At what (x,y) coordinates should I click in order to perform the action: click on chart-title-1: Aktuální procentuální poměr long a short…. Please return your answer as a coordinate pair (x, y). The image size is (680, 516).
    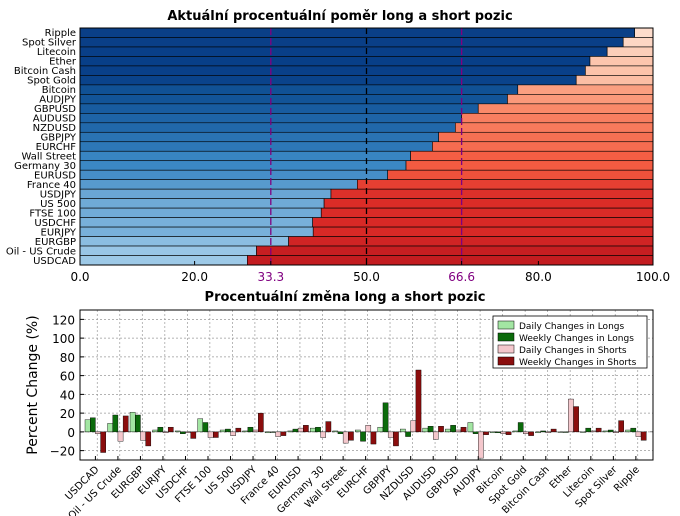
    Looking at the image, I should click on (339, 16).